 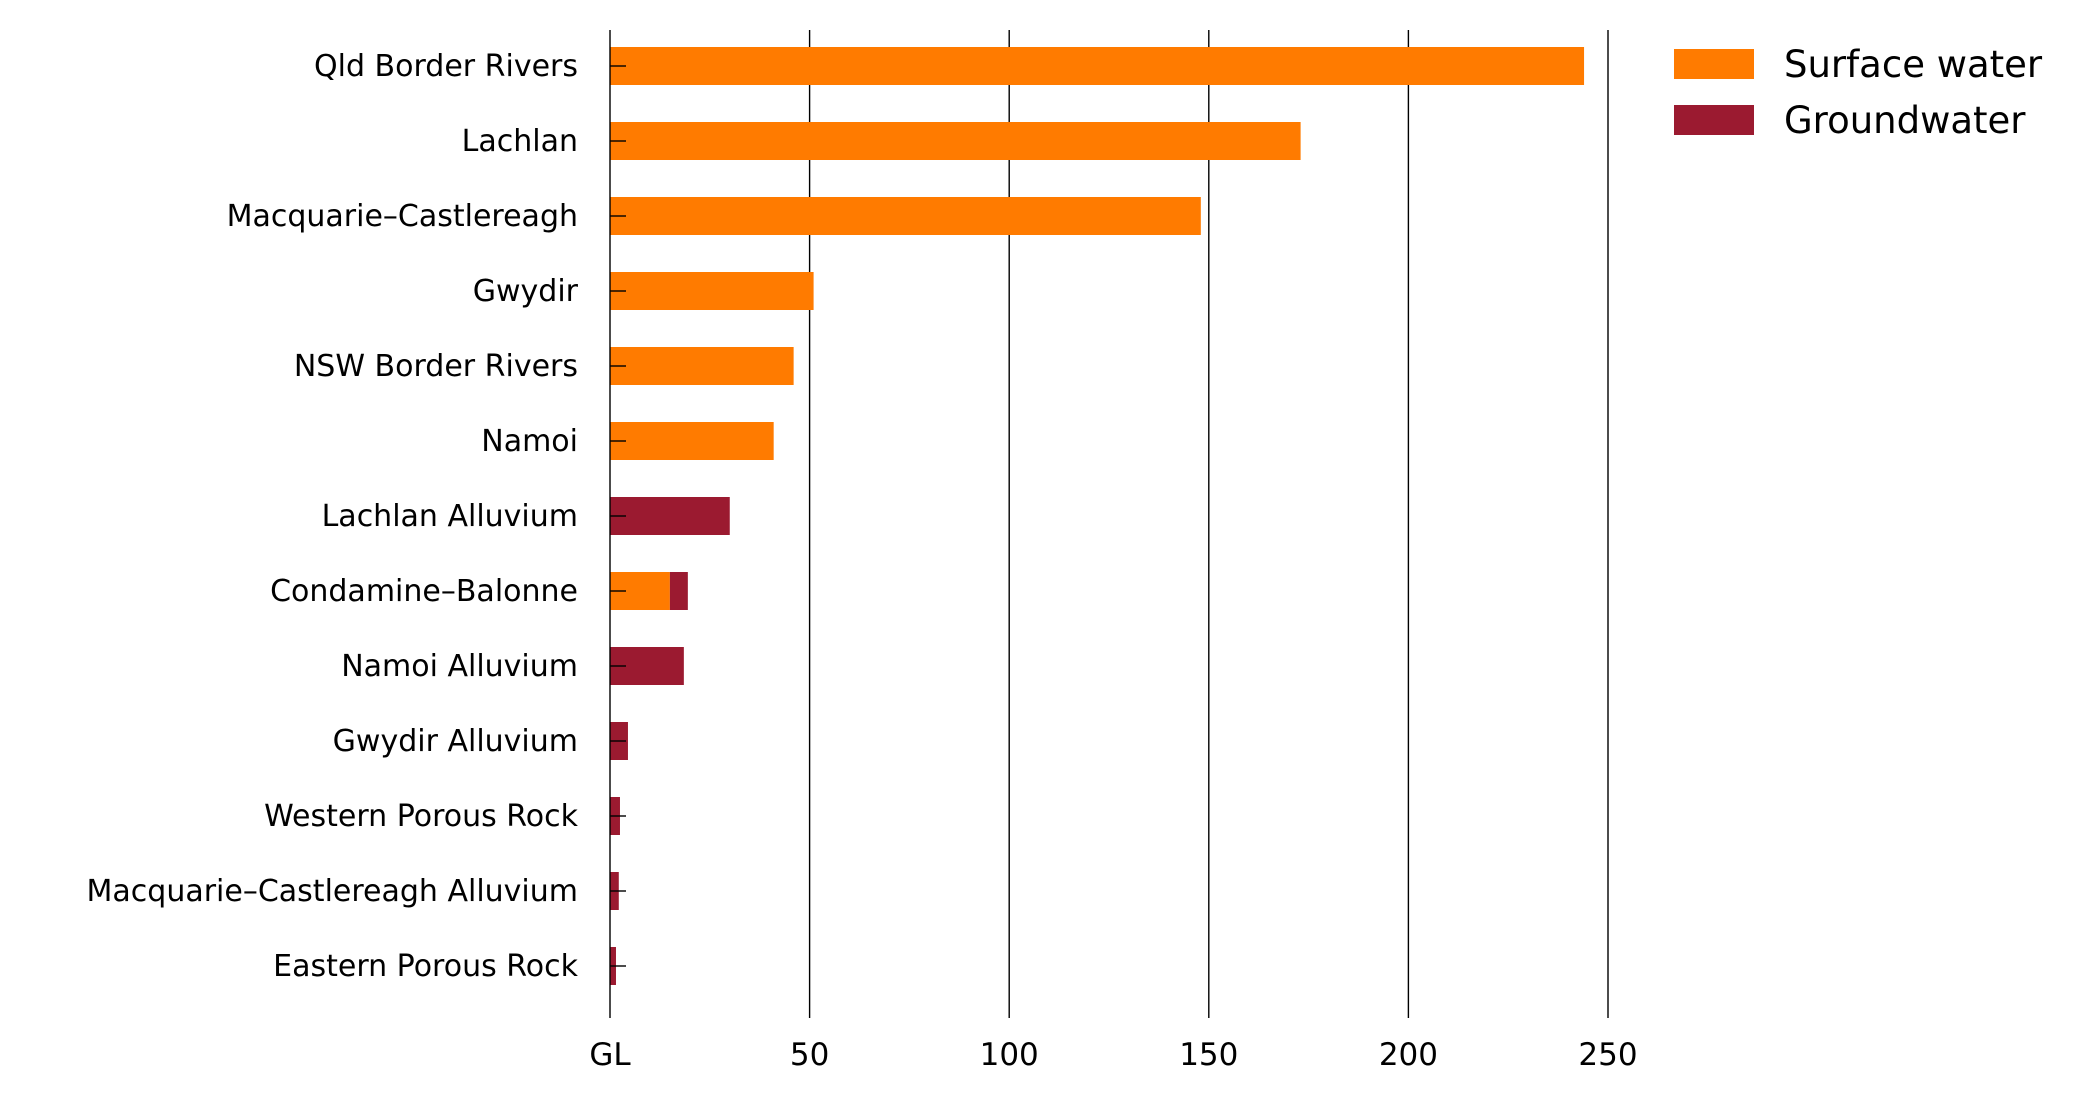 What do you see at coordinates (1607, 1055) in the screenshot?
I see `x-tick-label: 250` at bounding box center [1607, 1055].